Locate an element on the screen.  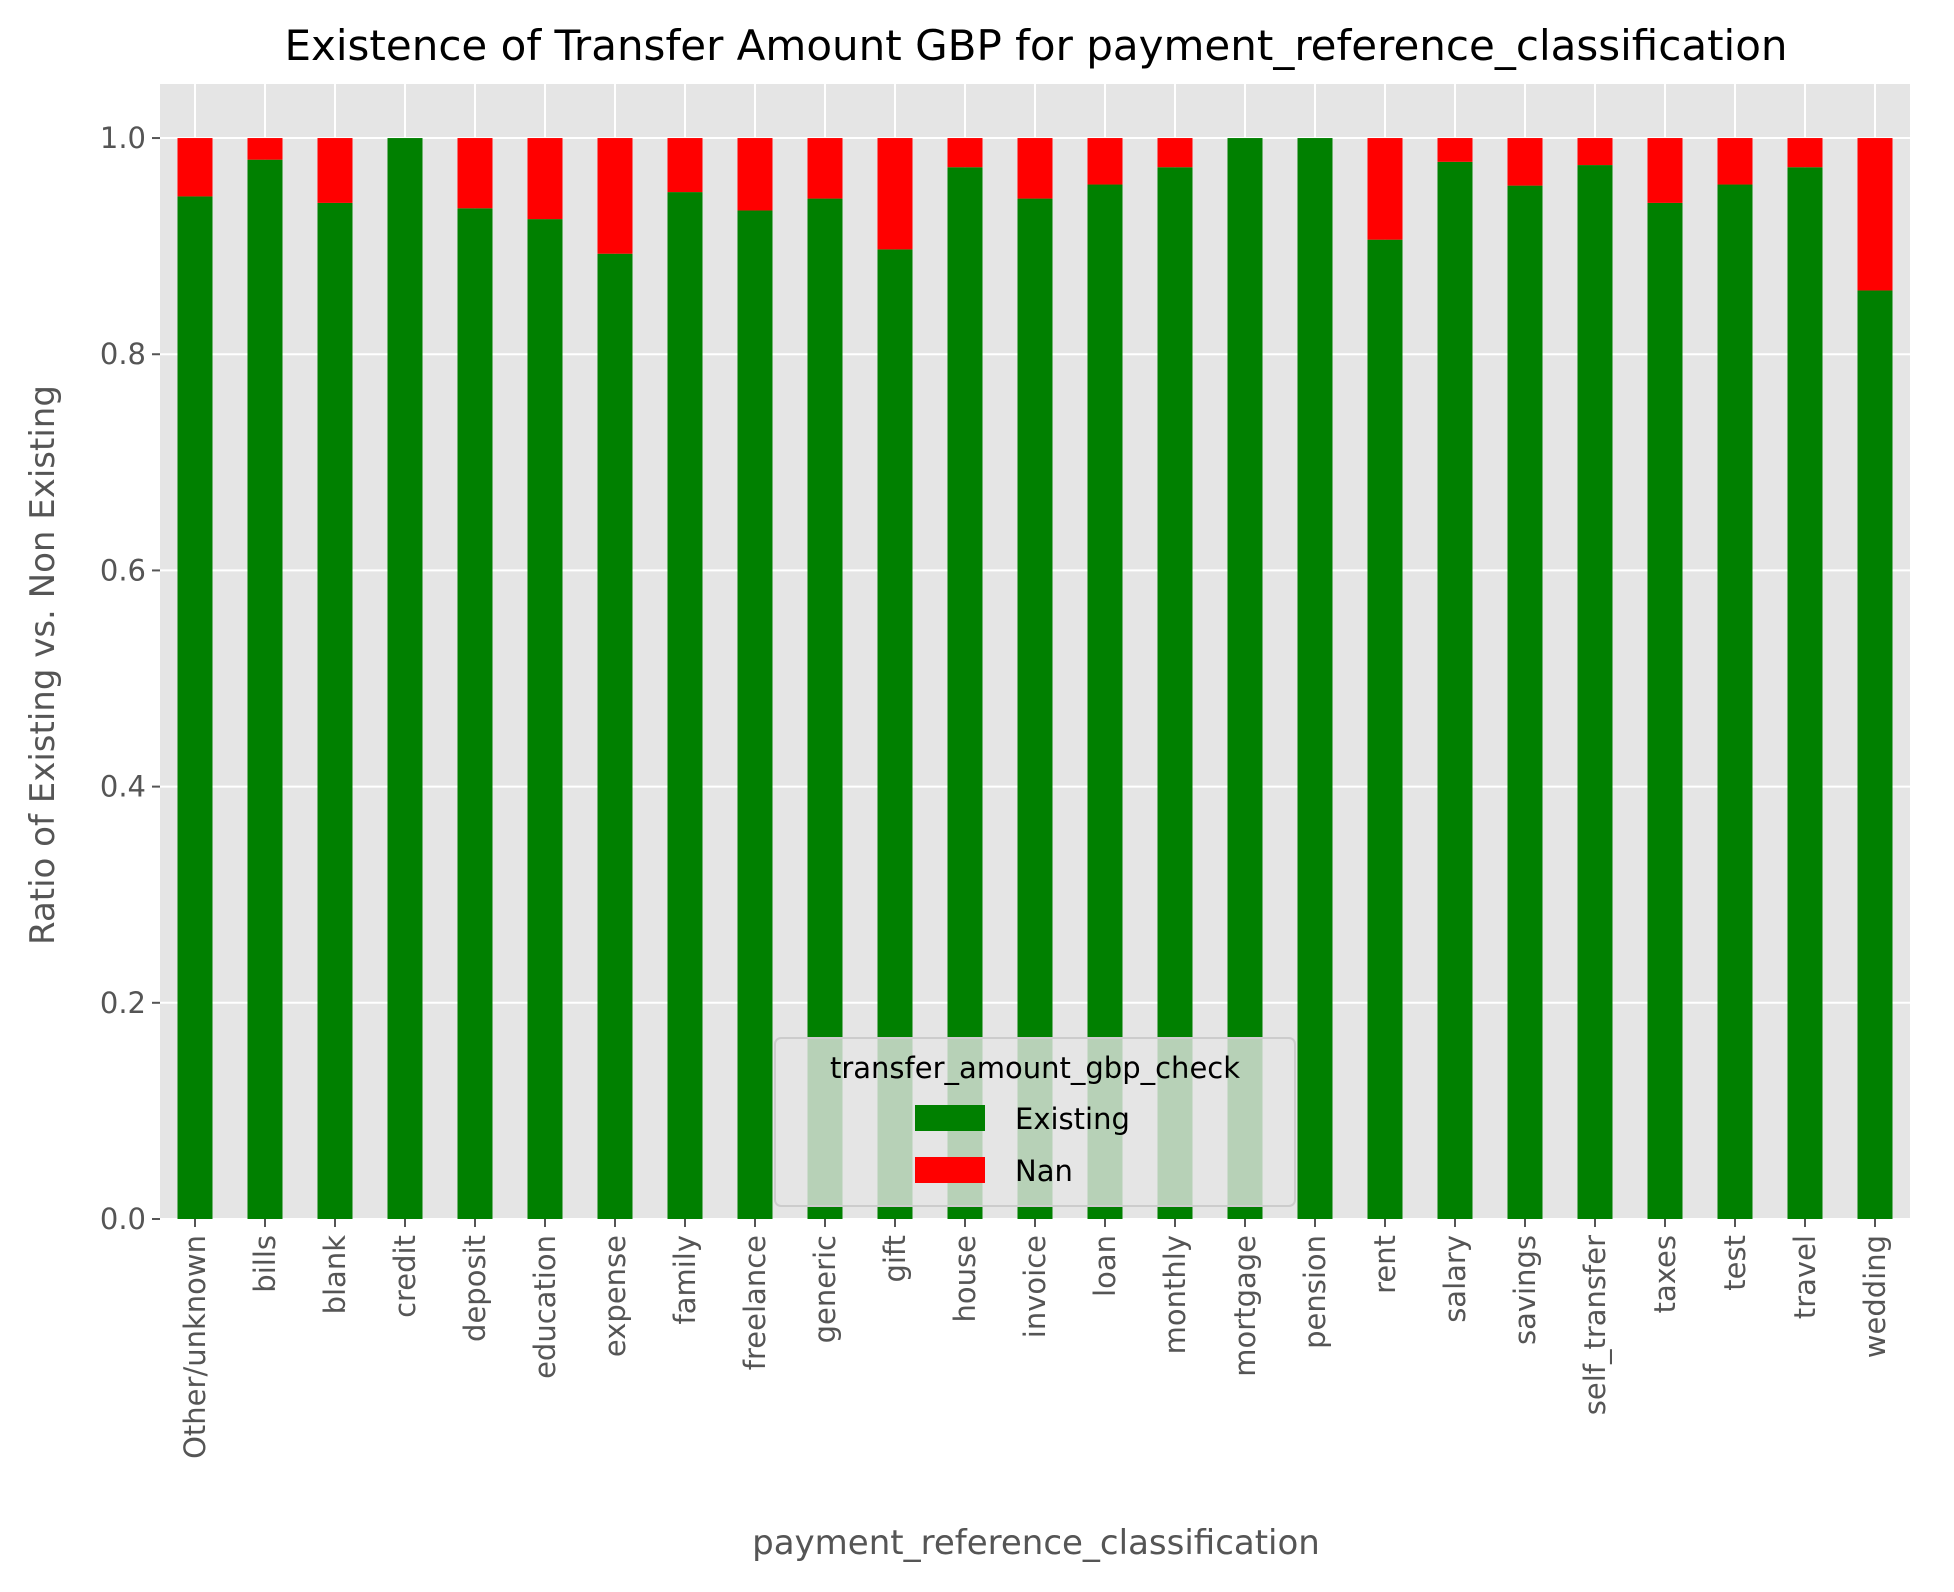
bar-existing-travel is located at coordinates (1805, 693).